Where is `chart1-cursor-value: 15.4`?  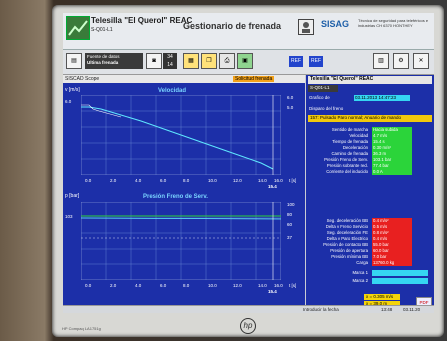 chart1-cursor-value: 15.4 is located at coordinates (272, 186).